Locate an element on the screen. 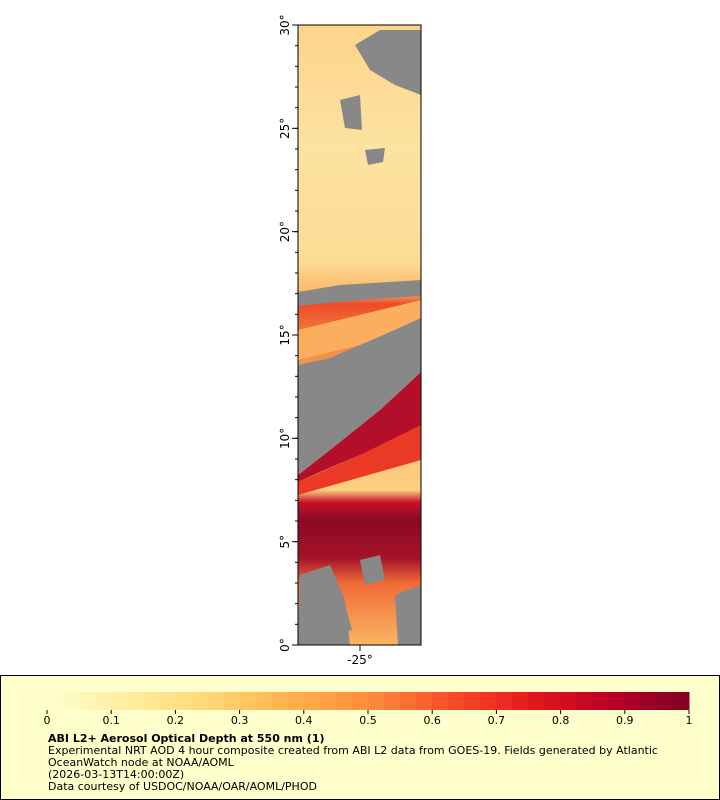 The height and width of the screenshot is (800, 720). lat-label: 20° is located at coordinates (285, 231).